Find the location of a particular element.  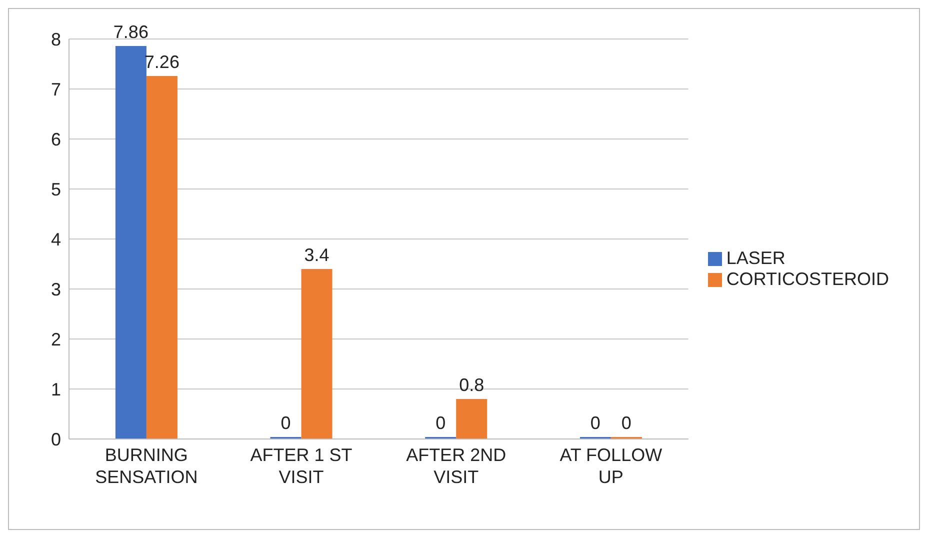

y-tick-label: 7 is located at coordinates (55, 89).